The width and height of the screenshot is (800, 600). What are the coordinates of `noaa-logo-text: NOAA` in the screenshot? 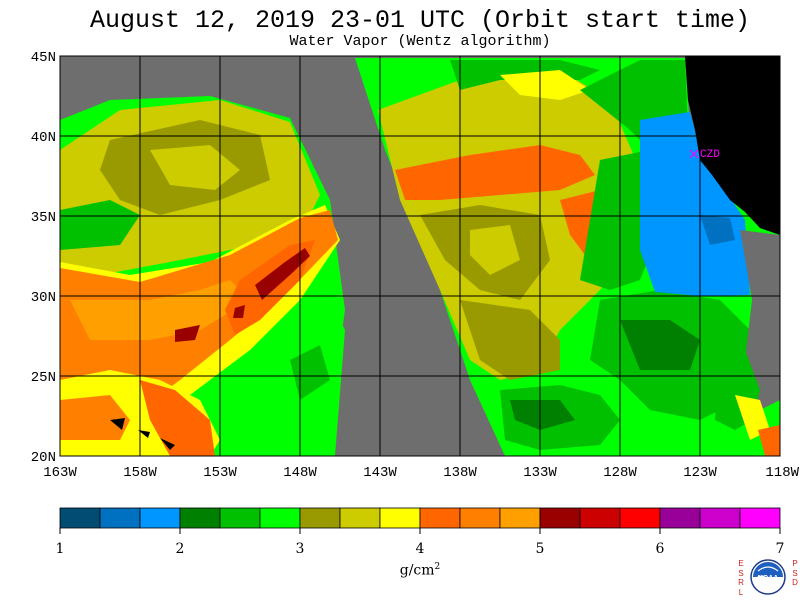 It's located at (768, 578).